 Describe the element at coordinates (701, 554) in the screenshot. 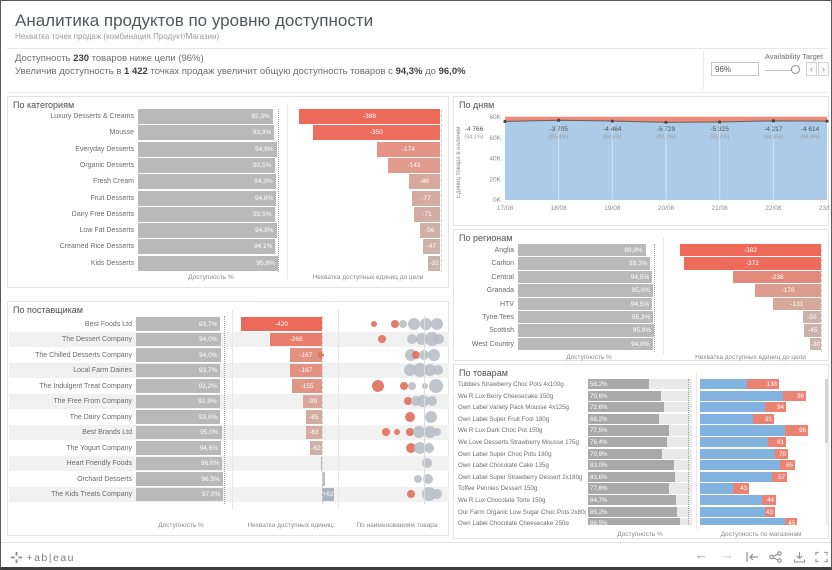

I see `back-icon: ←` at that location.